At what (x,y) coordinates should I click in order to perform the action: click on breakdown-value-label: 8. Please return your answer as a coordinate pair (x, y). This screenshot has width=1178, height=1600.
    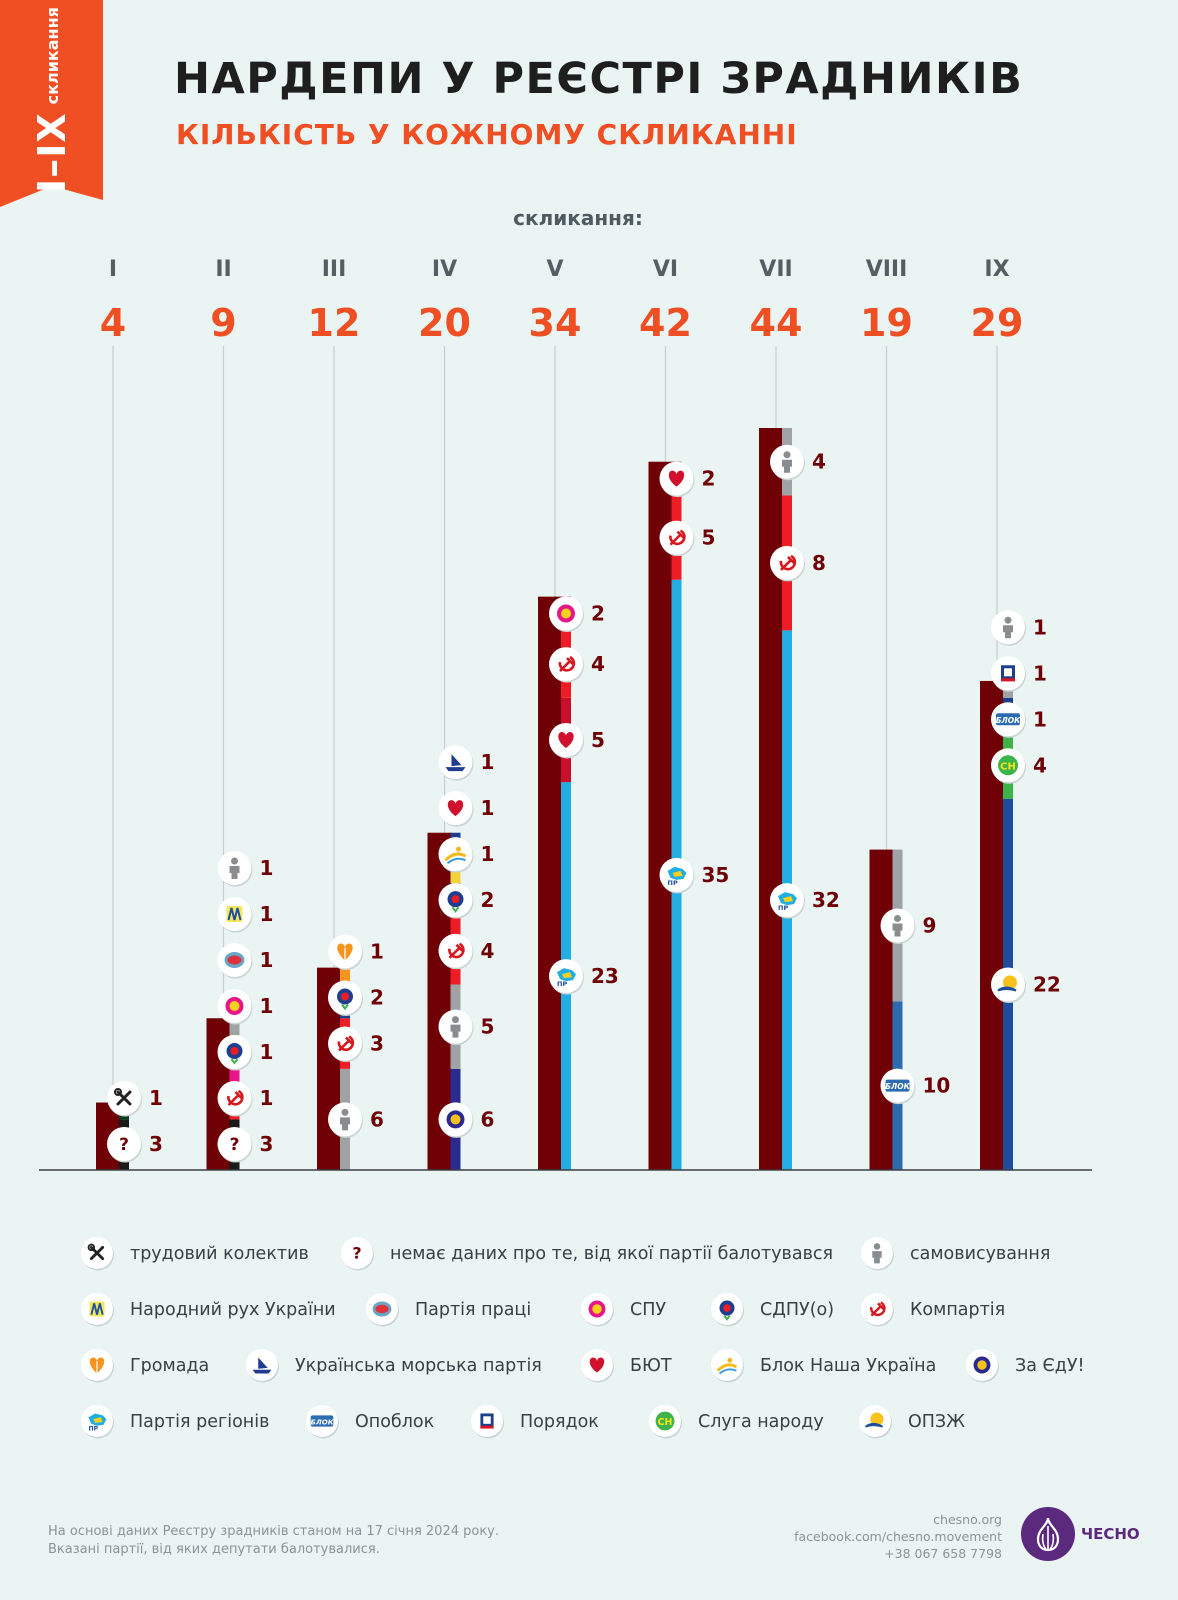
    Looking at the image, I should click on (819, 563).